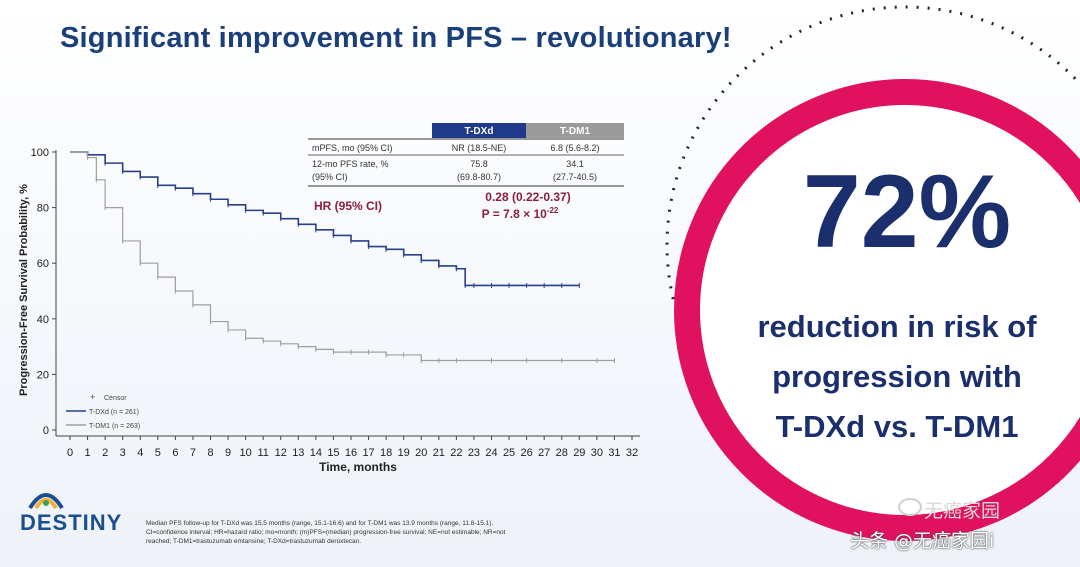  I want to click on x-tick-label: 24, so click(491, 453).